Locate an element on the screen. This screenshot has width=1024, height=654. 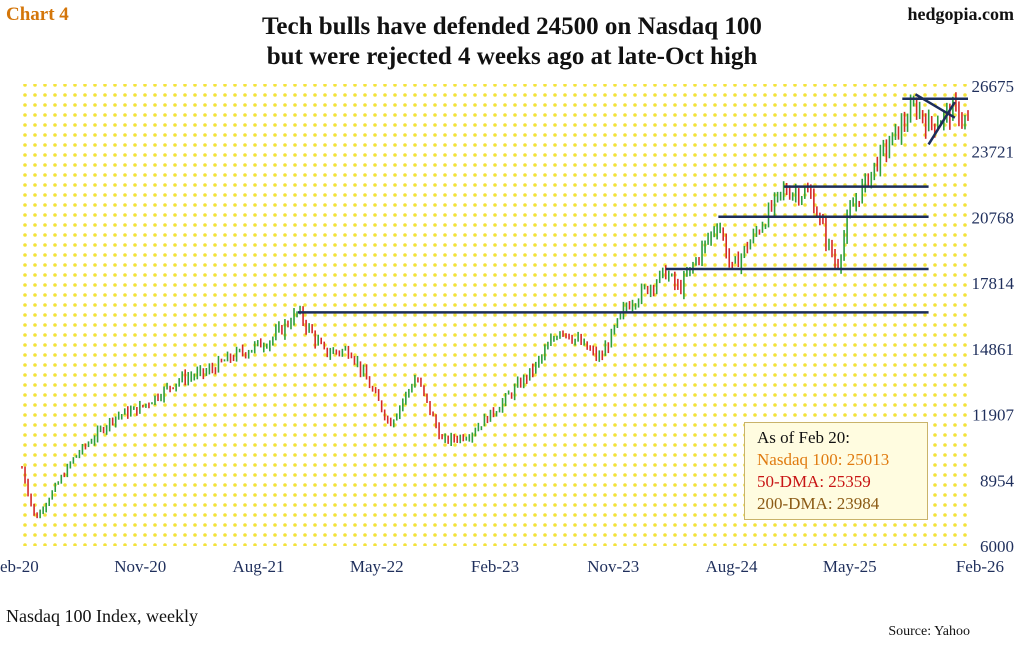
site-name: hedgopia.com is located at coordinates (960, 14).